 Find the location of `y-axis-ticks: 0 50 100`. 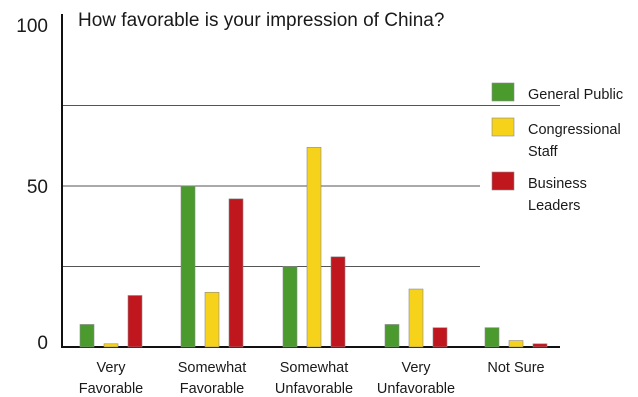

y-axis-ticks: 0 50 100 is located at coordinates (32, 185).